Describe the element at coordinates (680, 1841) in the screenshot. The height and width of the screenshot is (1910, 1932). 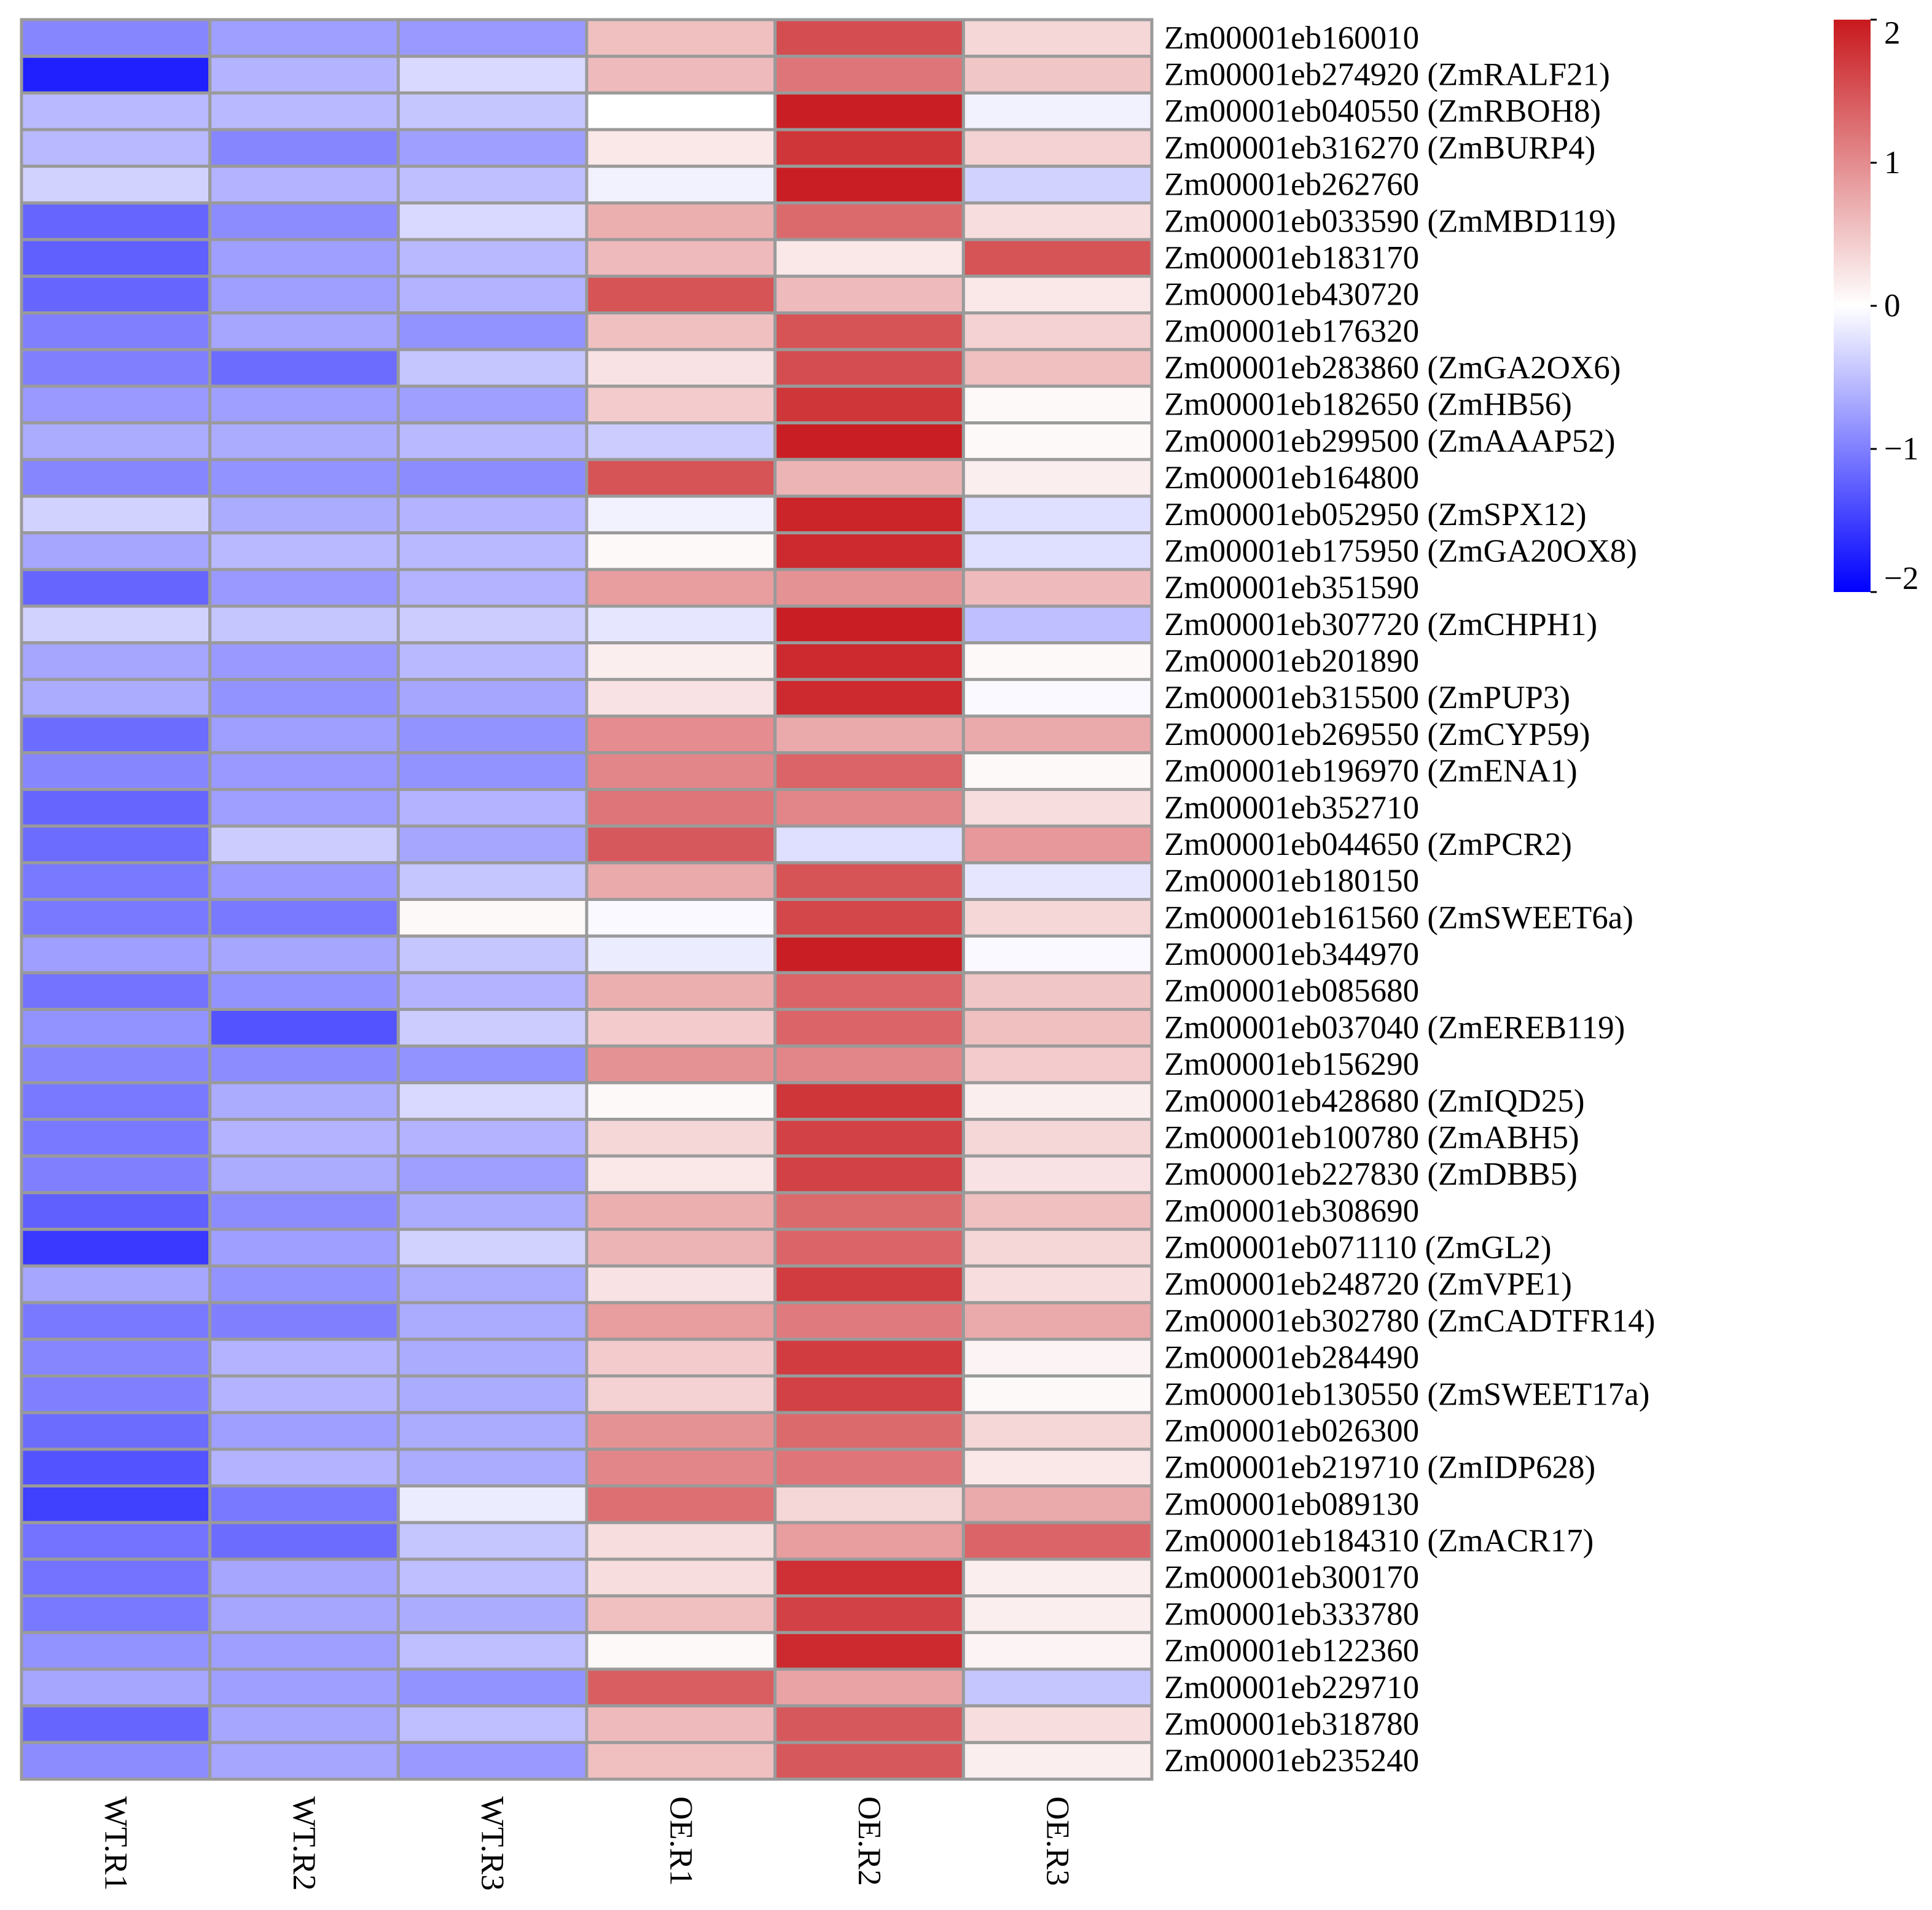
I see `column-label: OE.R1` at that location.